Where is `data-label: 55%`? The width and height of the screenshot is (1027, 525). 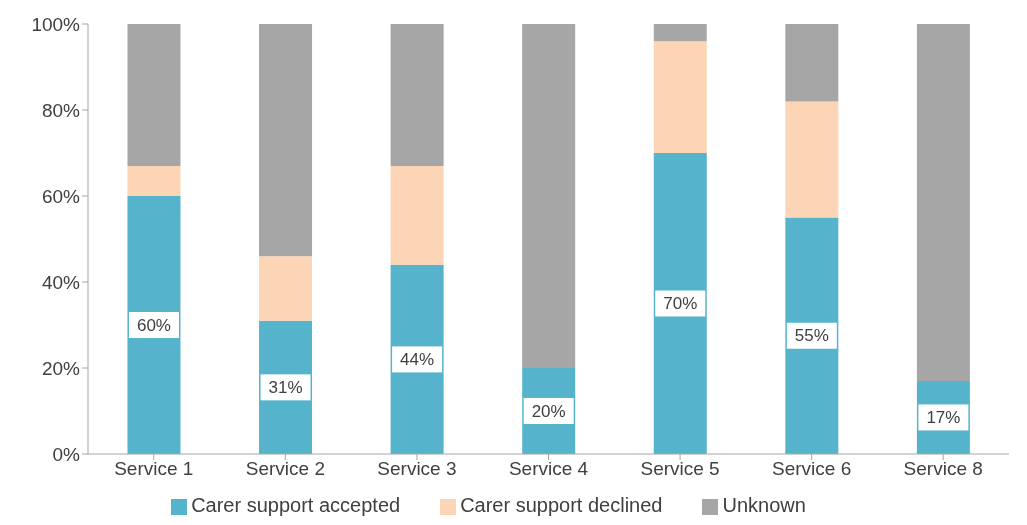 data-label: 55% is located at coordinates (811, 336).